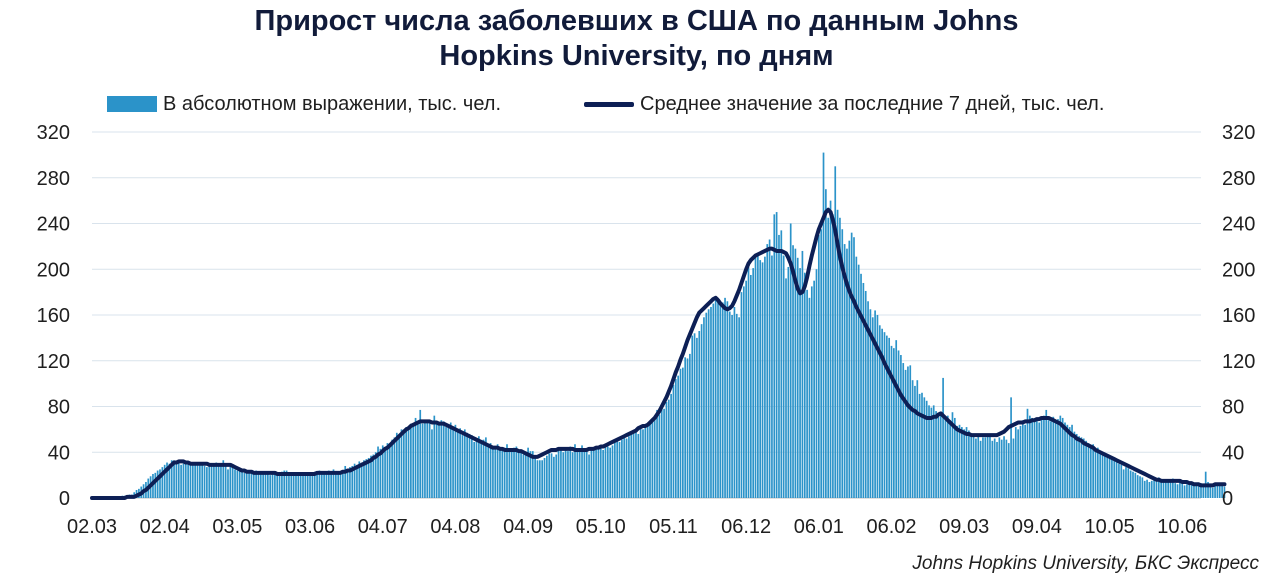  Describe the element at coordinates (1085, 563) in the screenshot. I see `source-note: Johns Hopkins University, БКС Экспресс` at that location.